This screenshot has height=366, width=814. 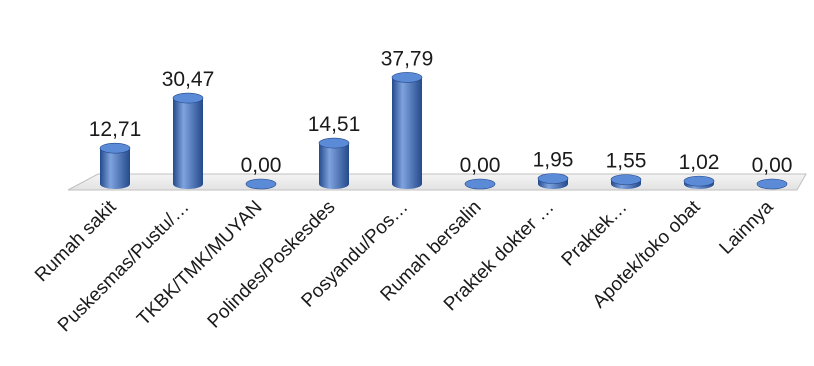 I want to click on data-label: 37,79, so click(x=407, y=58).